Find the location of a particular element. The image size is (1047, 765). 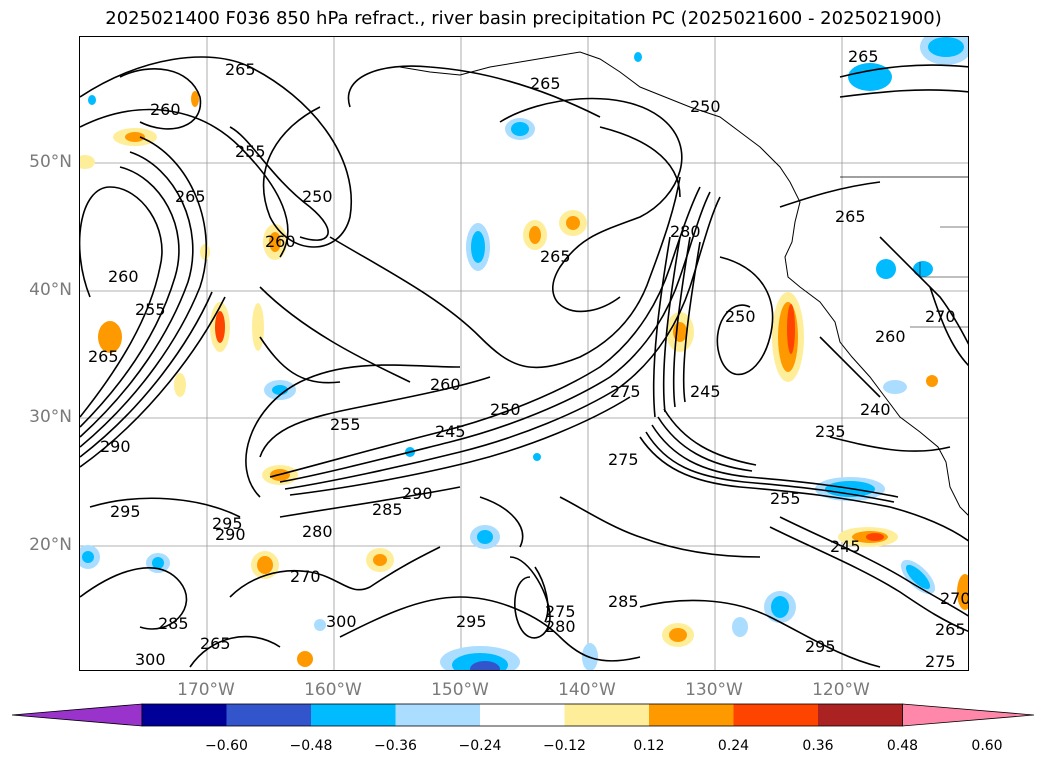

colorbar-tick-label: −0.48 is located at coordinates (311, 746).